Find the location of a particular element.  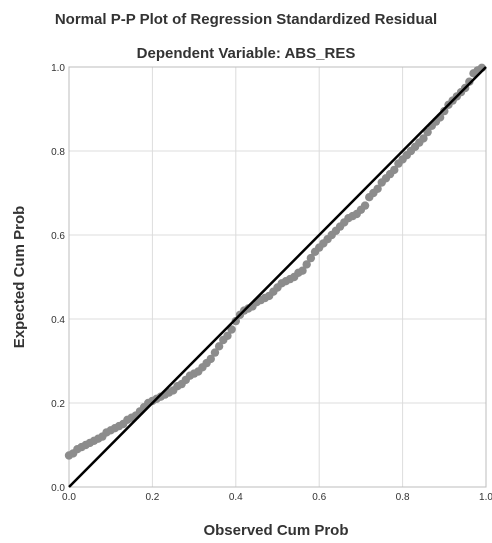

chart-subtitle: Dependent Variable: ABS_RES is located at coordinates (246, 53).